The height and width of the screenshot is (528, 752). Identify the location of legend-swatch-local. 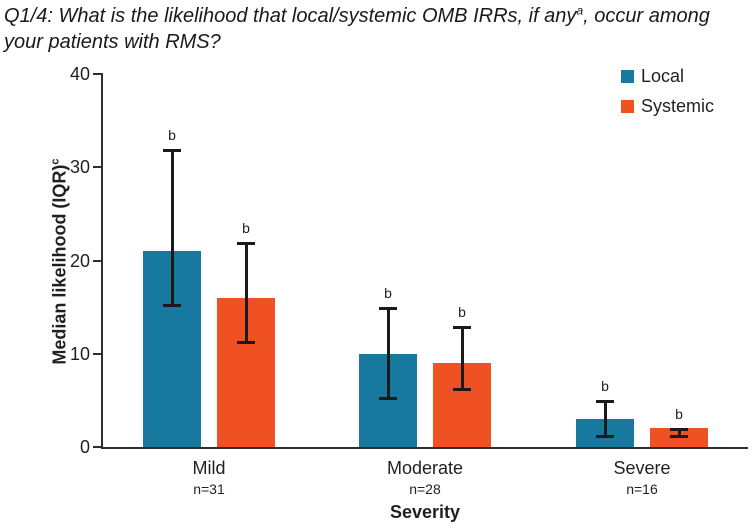
(627, 76).